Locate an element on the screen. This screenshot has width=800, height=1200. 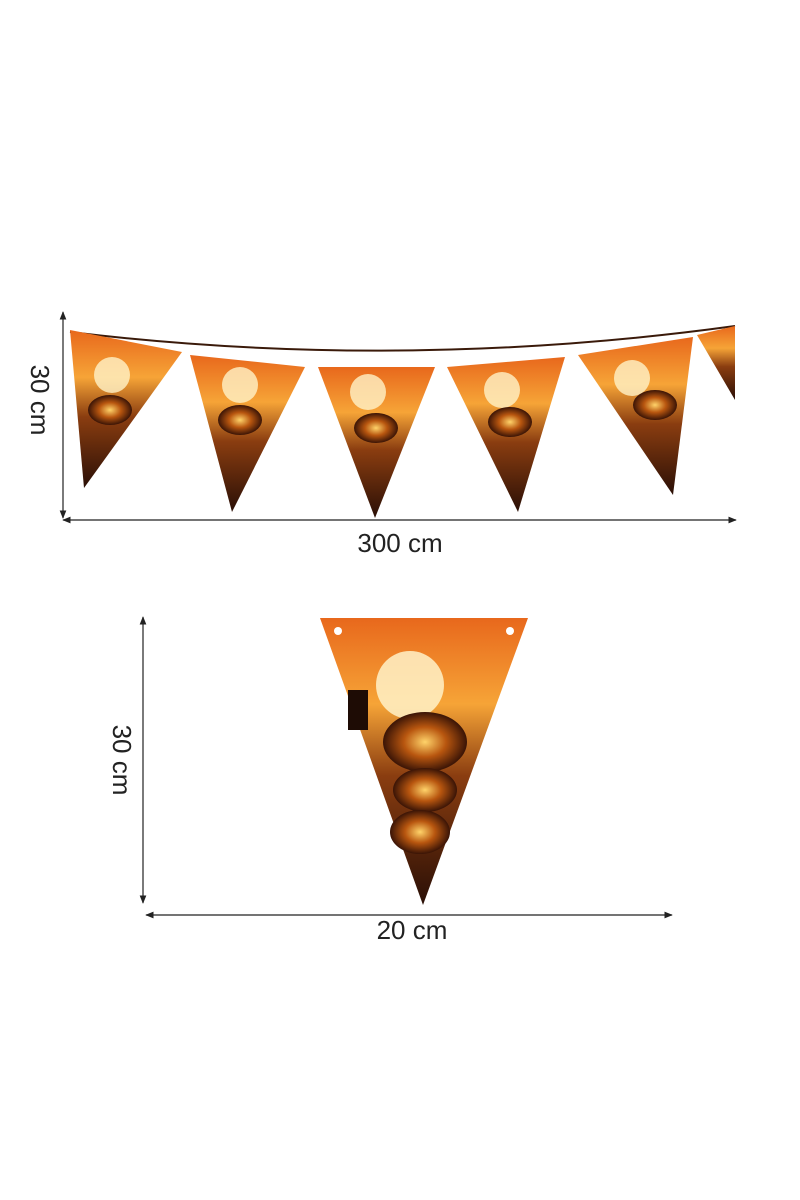
pennant-height-label: 30 cm is located at coordinates (122, 760).